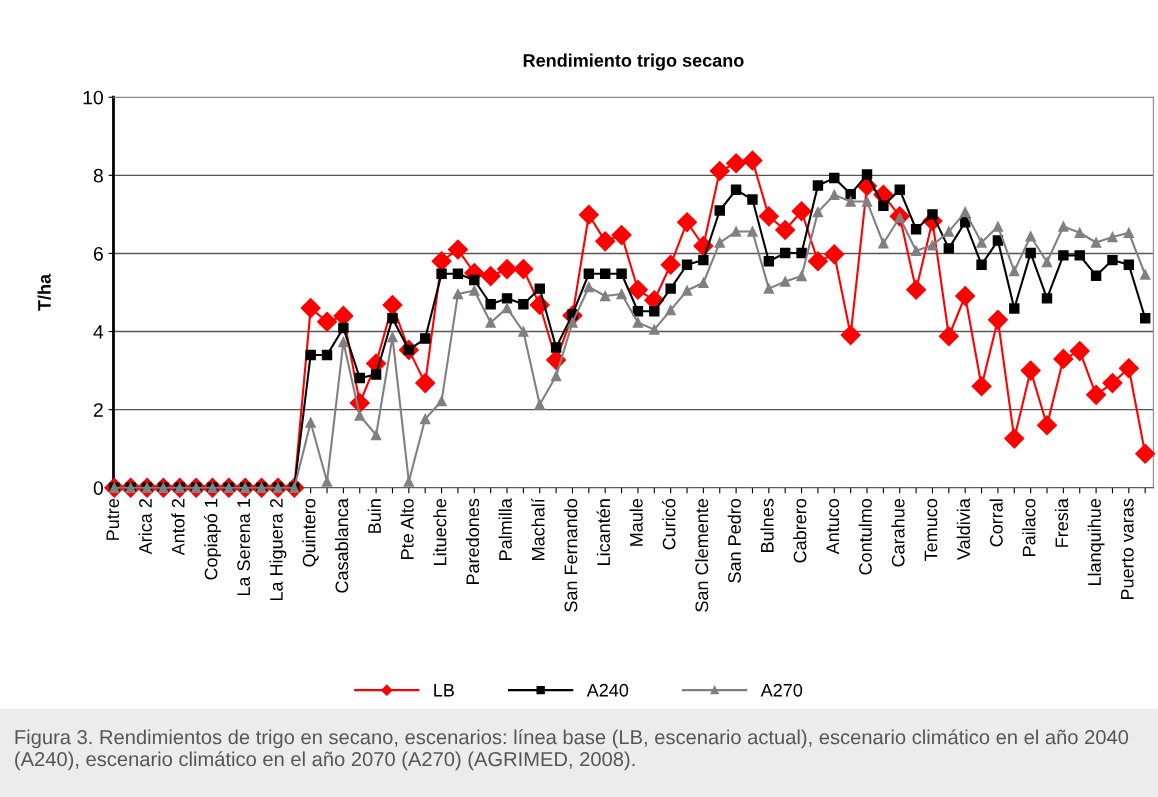 Image resolution: width=1158 pixels, height=797 pixels. What do you see at coordinates (781, 690) in the screenshot?
I see `legend-label: A270` at bounding box center [781, 690].